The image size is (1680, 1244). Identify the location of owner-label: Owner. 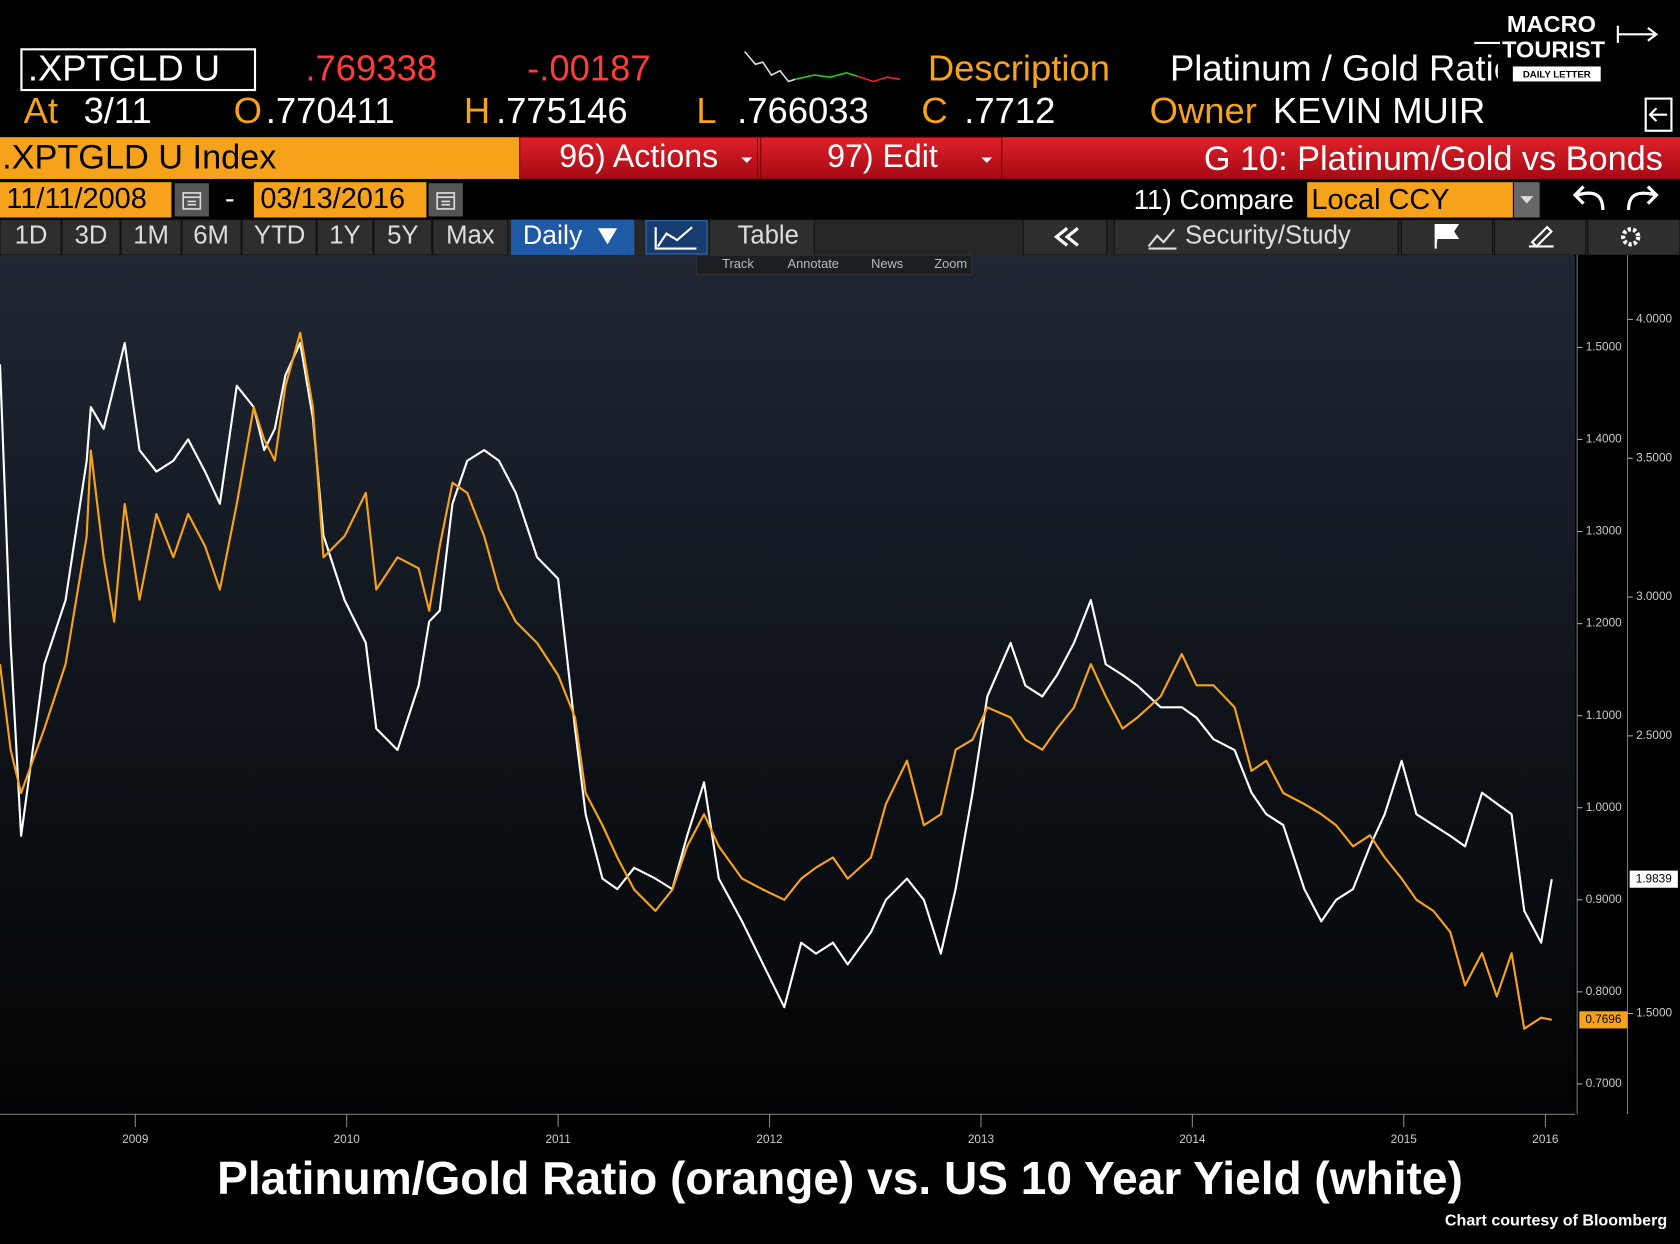
(1203, 110).